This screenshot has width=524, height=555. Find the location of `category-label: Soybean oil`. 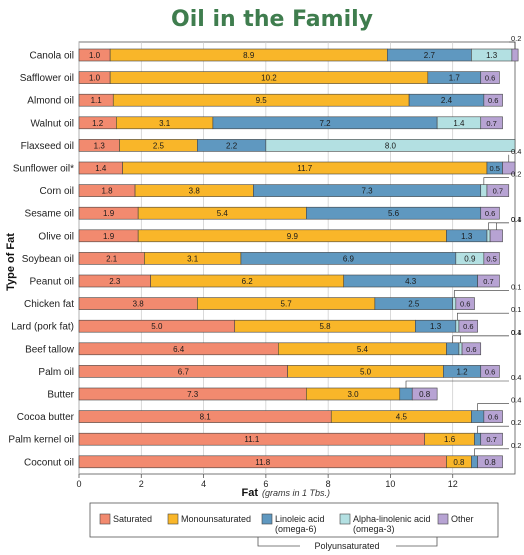

category-label: Soybean oil is located at coordinates (48, 259).